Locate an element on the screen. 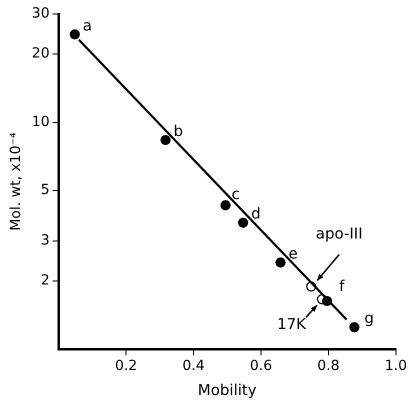 The width and height of the screenshot is (410, 408). x-axis-title: Mobility is located at coordinates (227, 389).